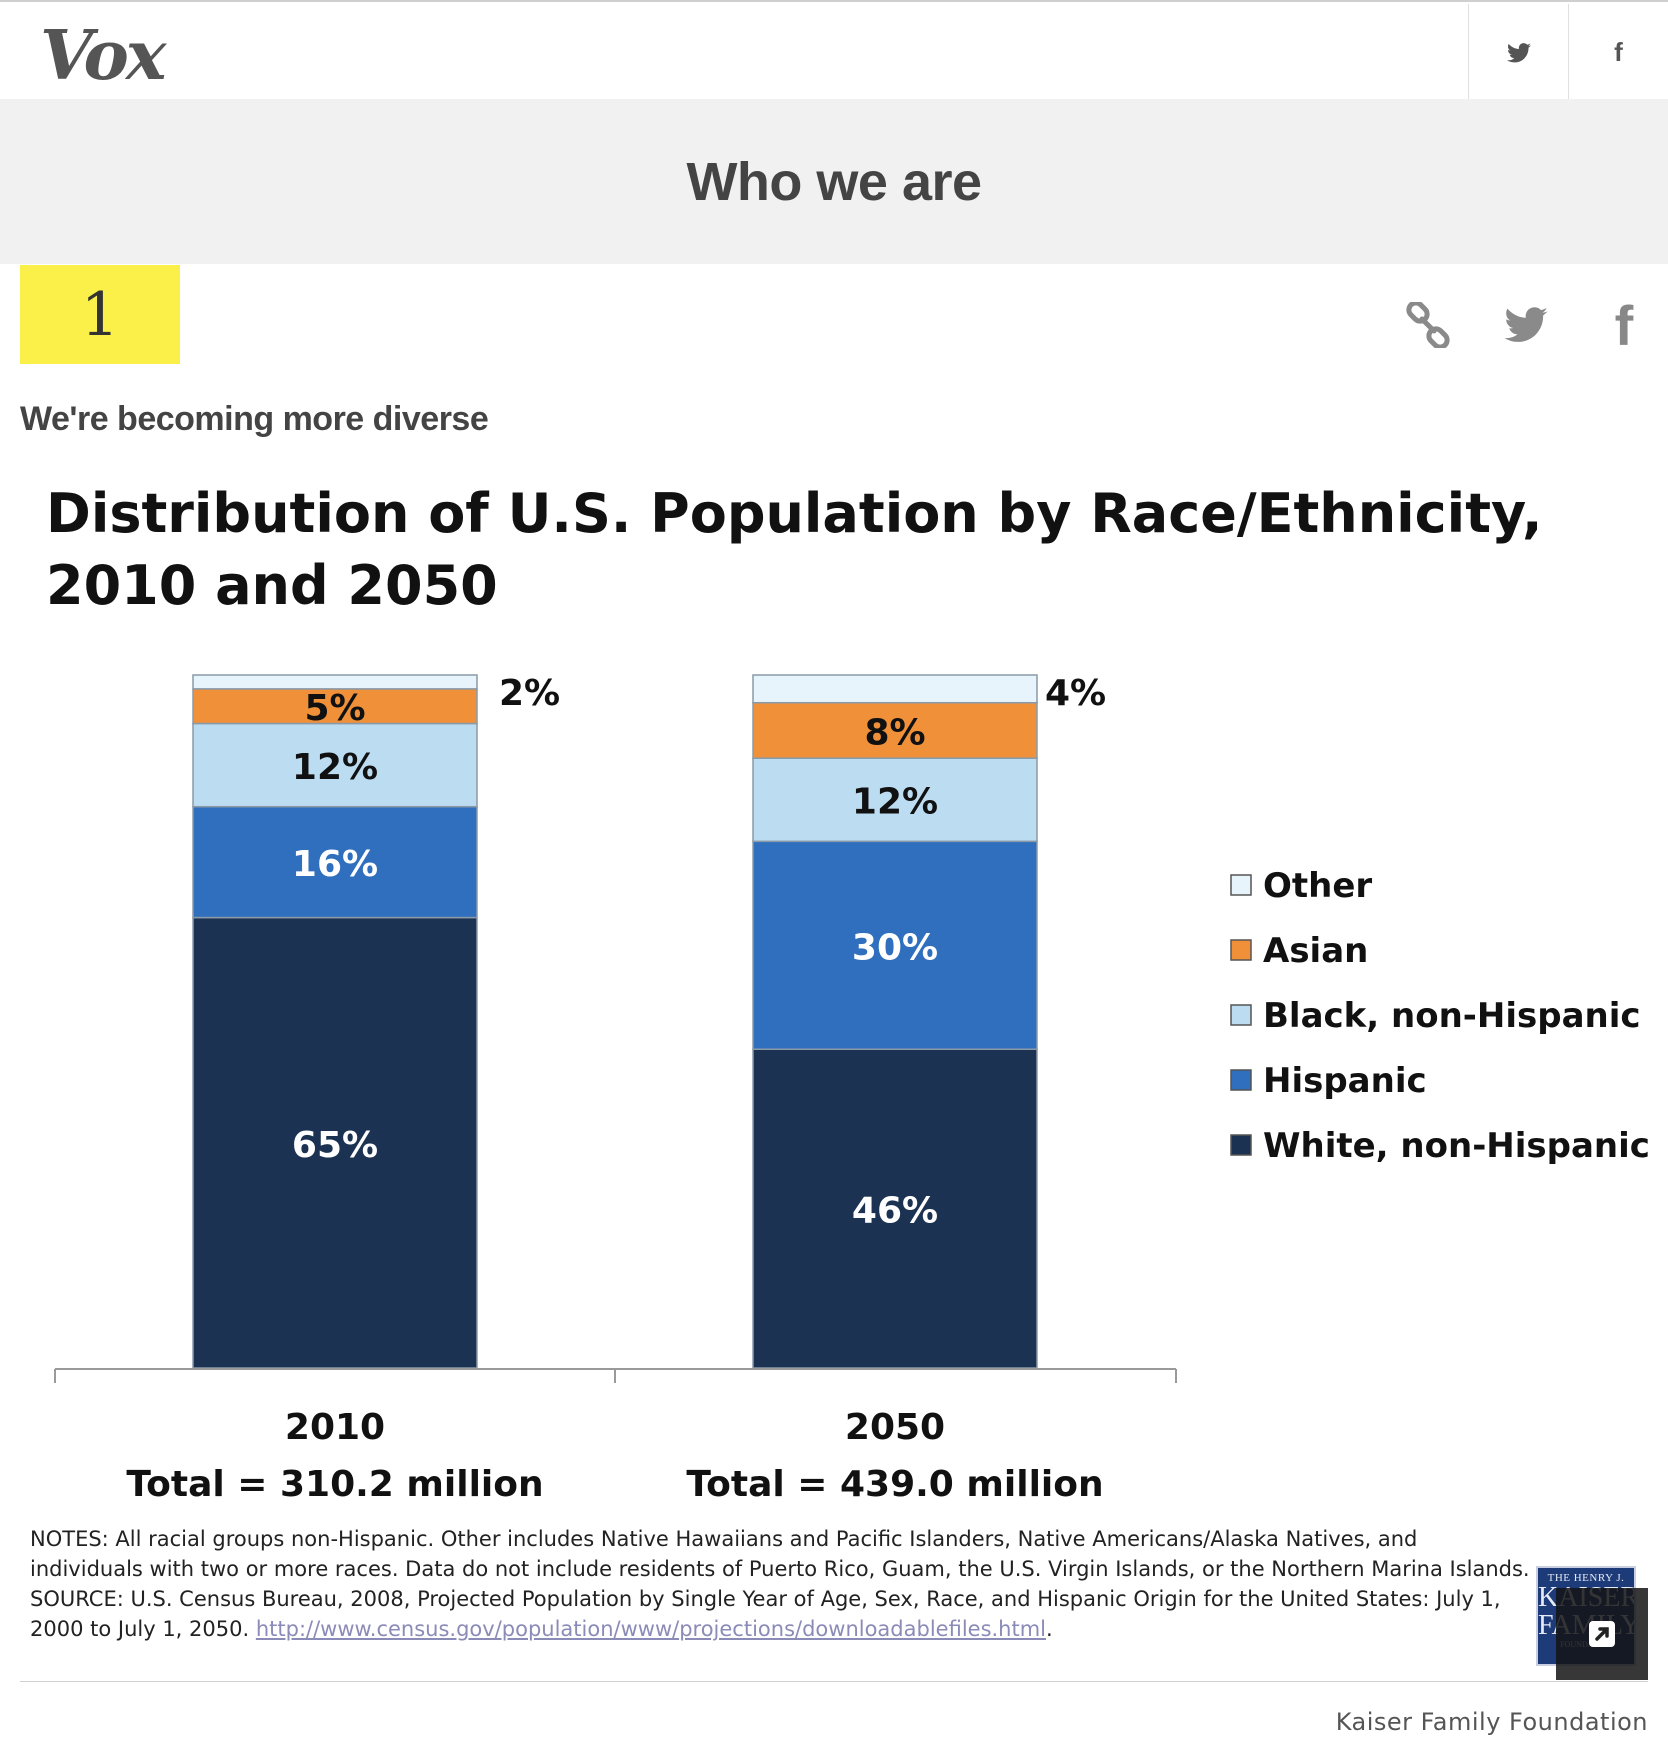 The height and width of the screenshot is (1762, 1668). I want to click on kff-logo-line1: THE HENRY J., so click(1586, 1578).